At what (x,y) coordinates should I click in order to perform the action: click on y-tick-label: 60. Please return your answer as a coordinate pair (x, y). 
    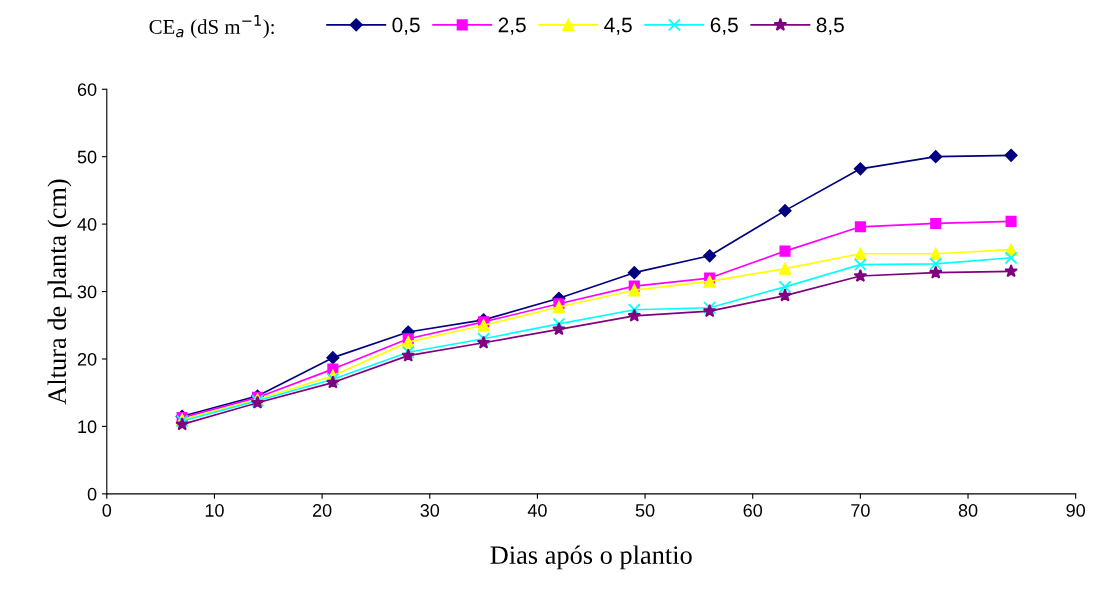
    Looking at the image, I should click on (87, 89).